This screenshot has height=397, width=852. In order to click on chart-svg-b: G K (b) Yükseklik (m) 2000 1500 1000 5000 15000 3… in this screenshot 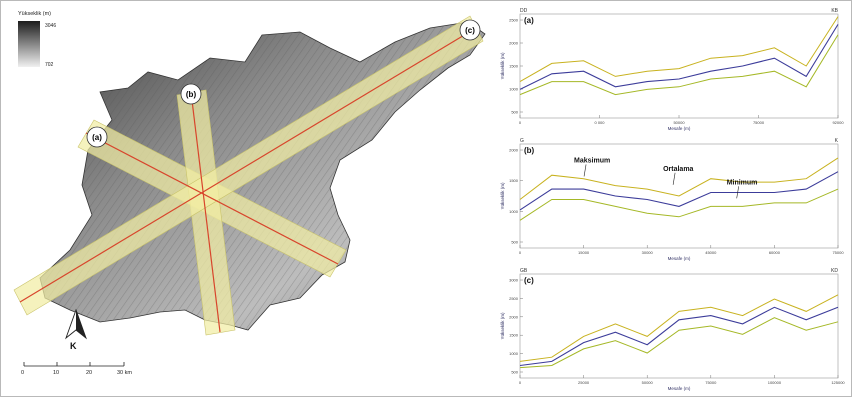, I will do `click(672, 199)`.